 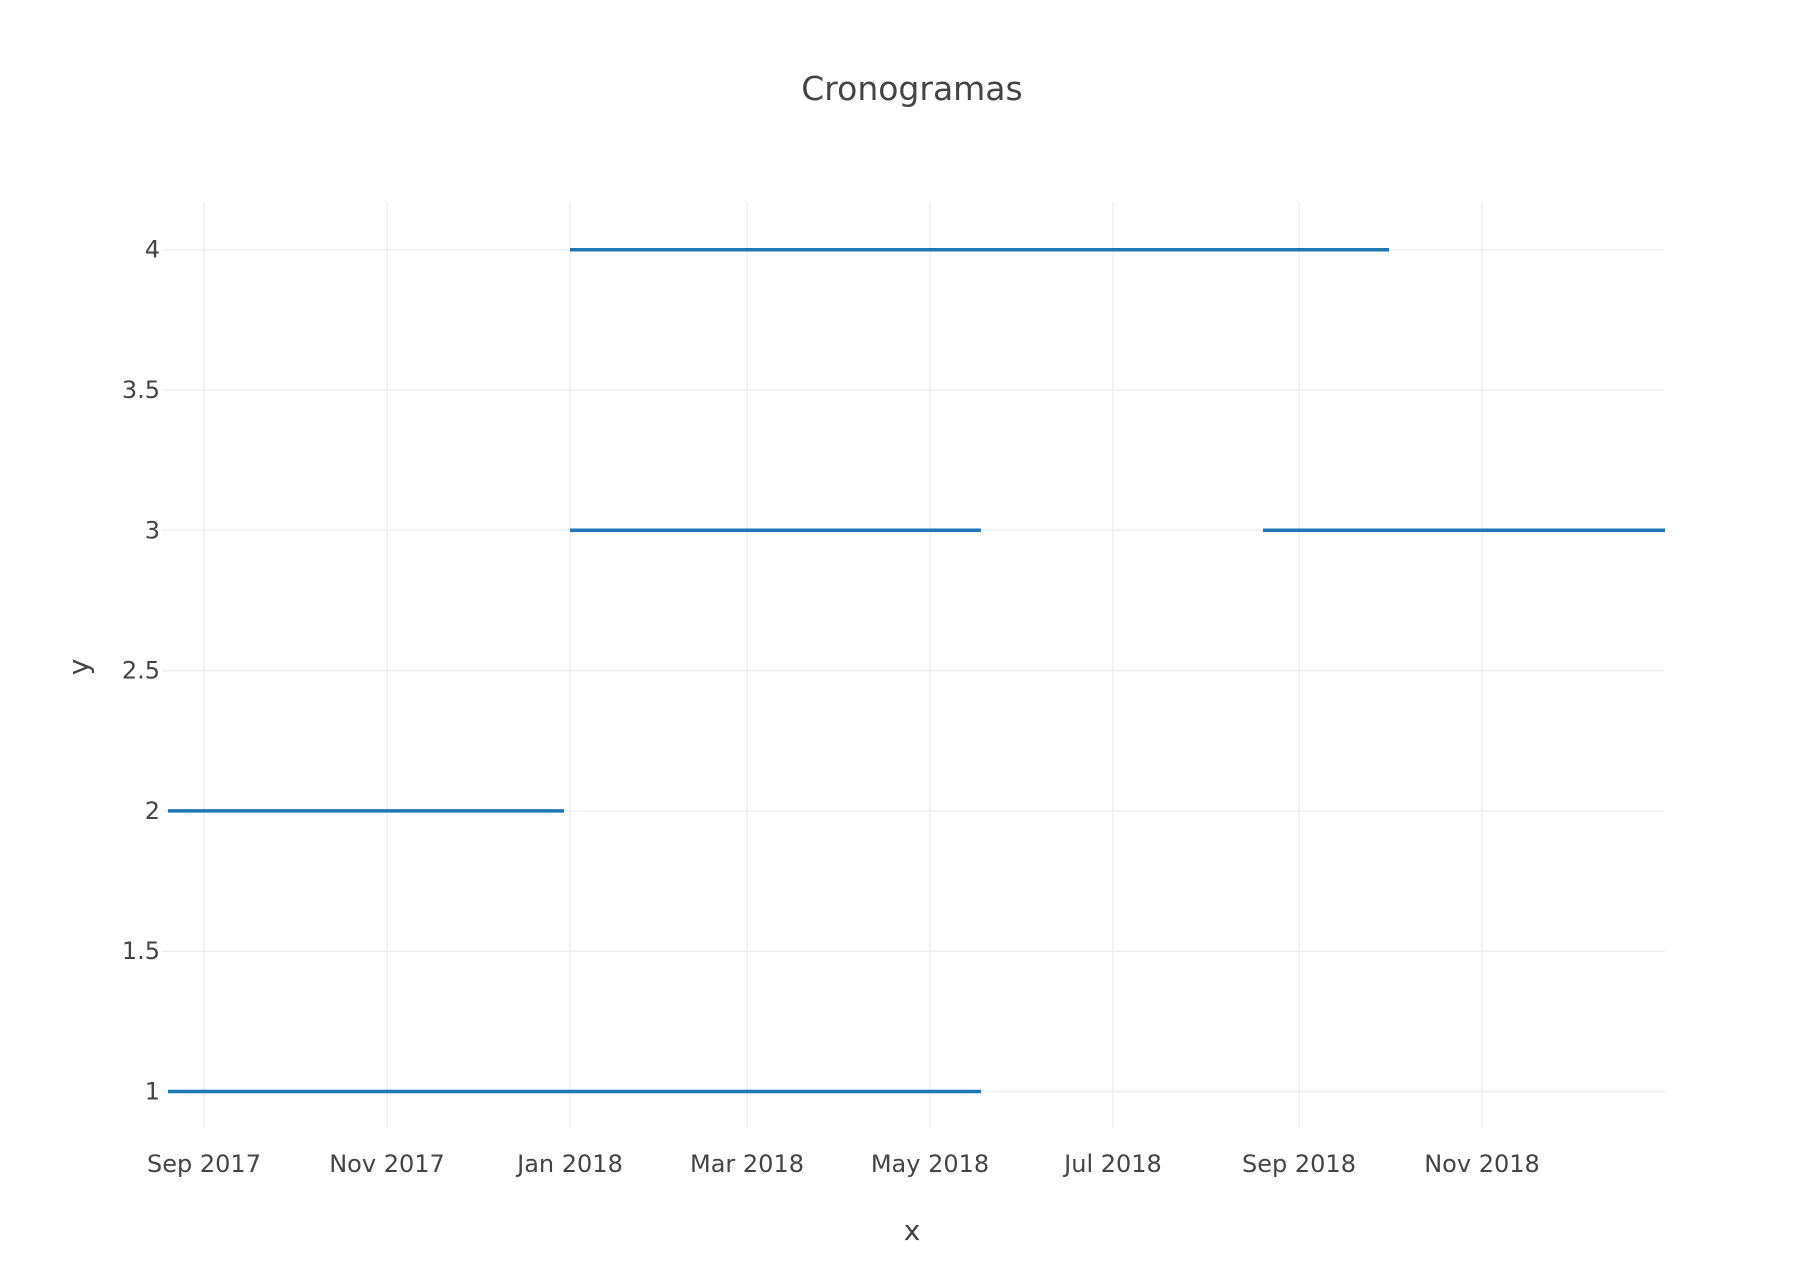 I want to click on y-tick-labels: 1 1.5 2 2.5 3 3.5 4, so click(x=141, y=671).